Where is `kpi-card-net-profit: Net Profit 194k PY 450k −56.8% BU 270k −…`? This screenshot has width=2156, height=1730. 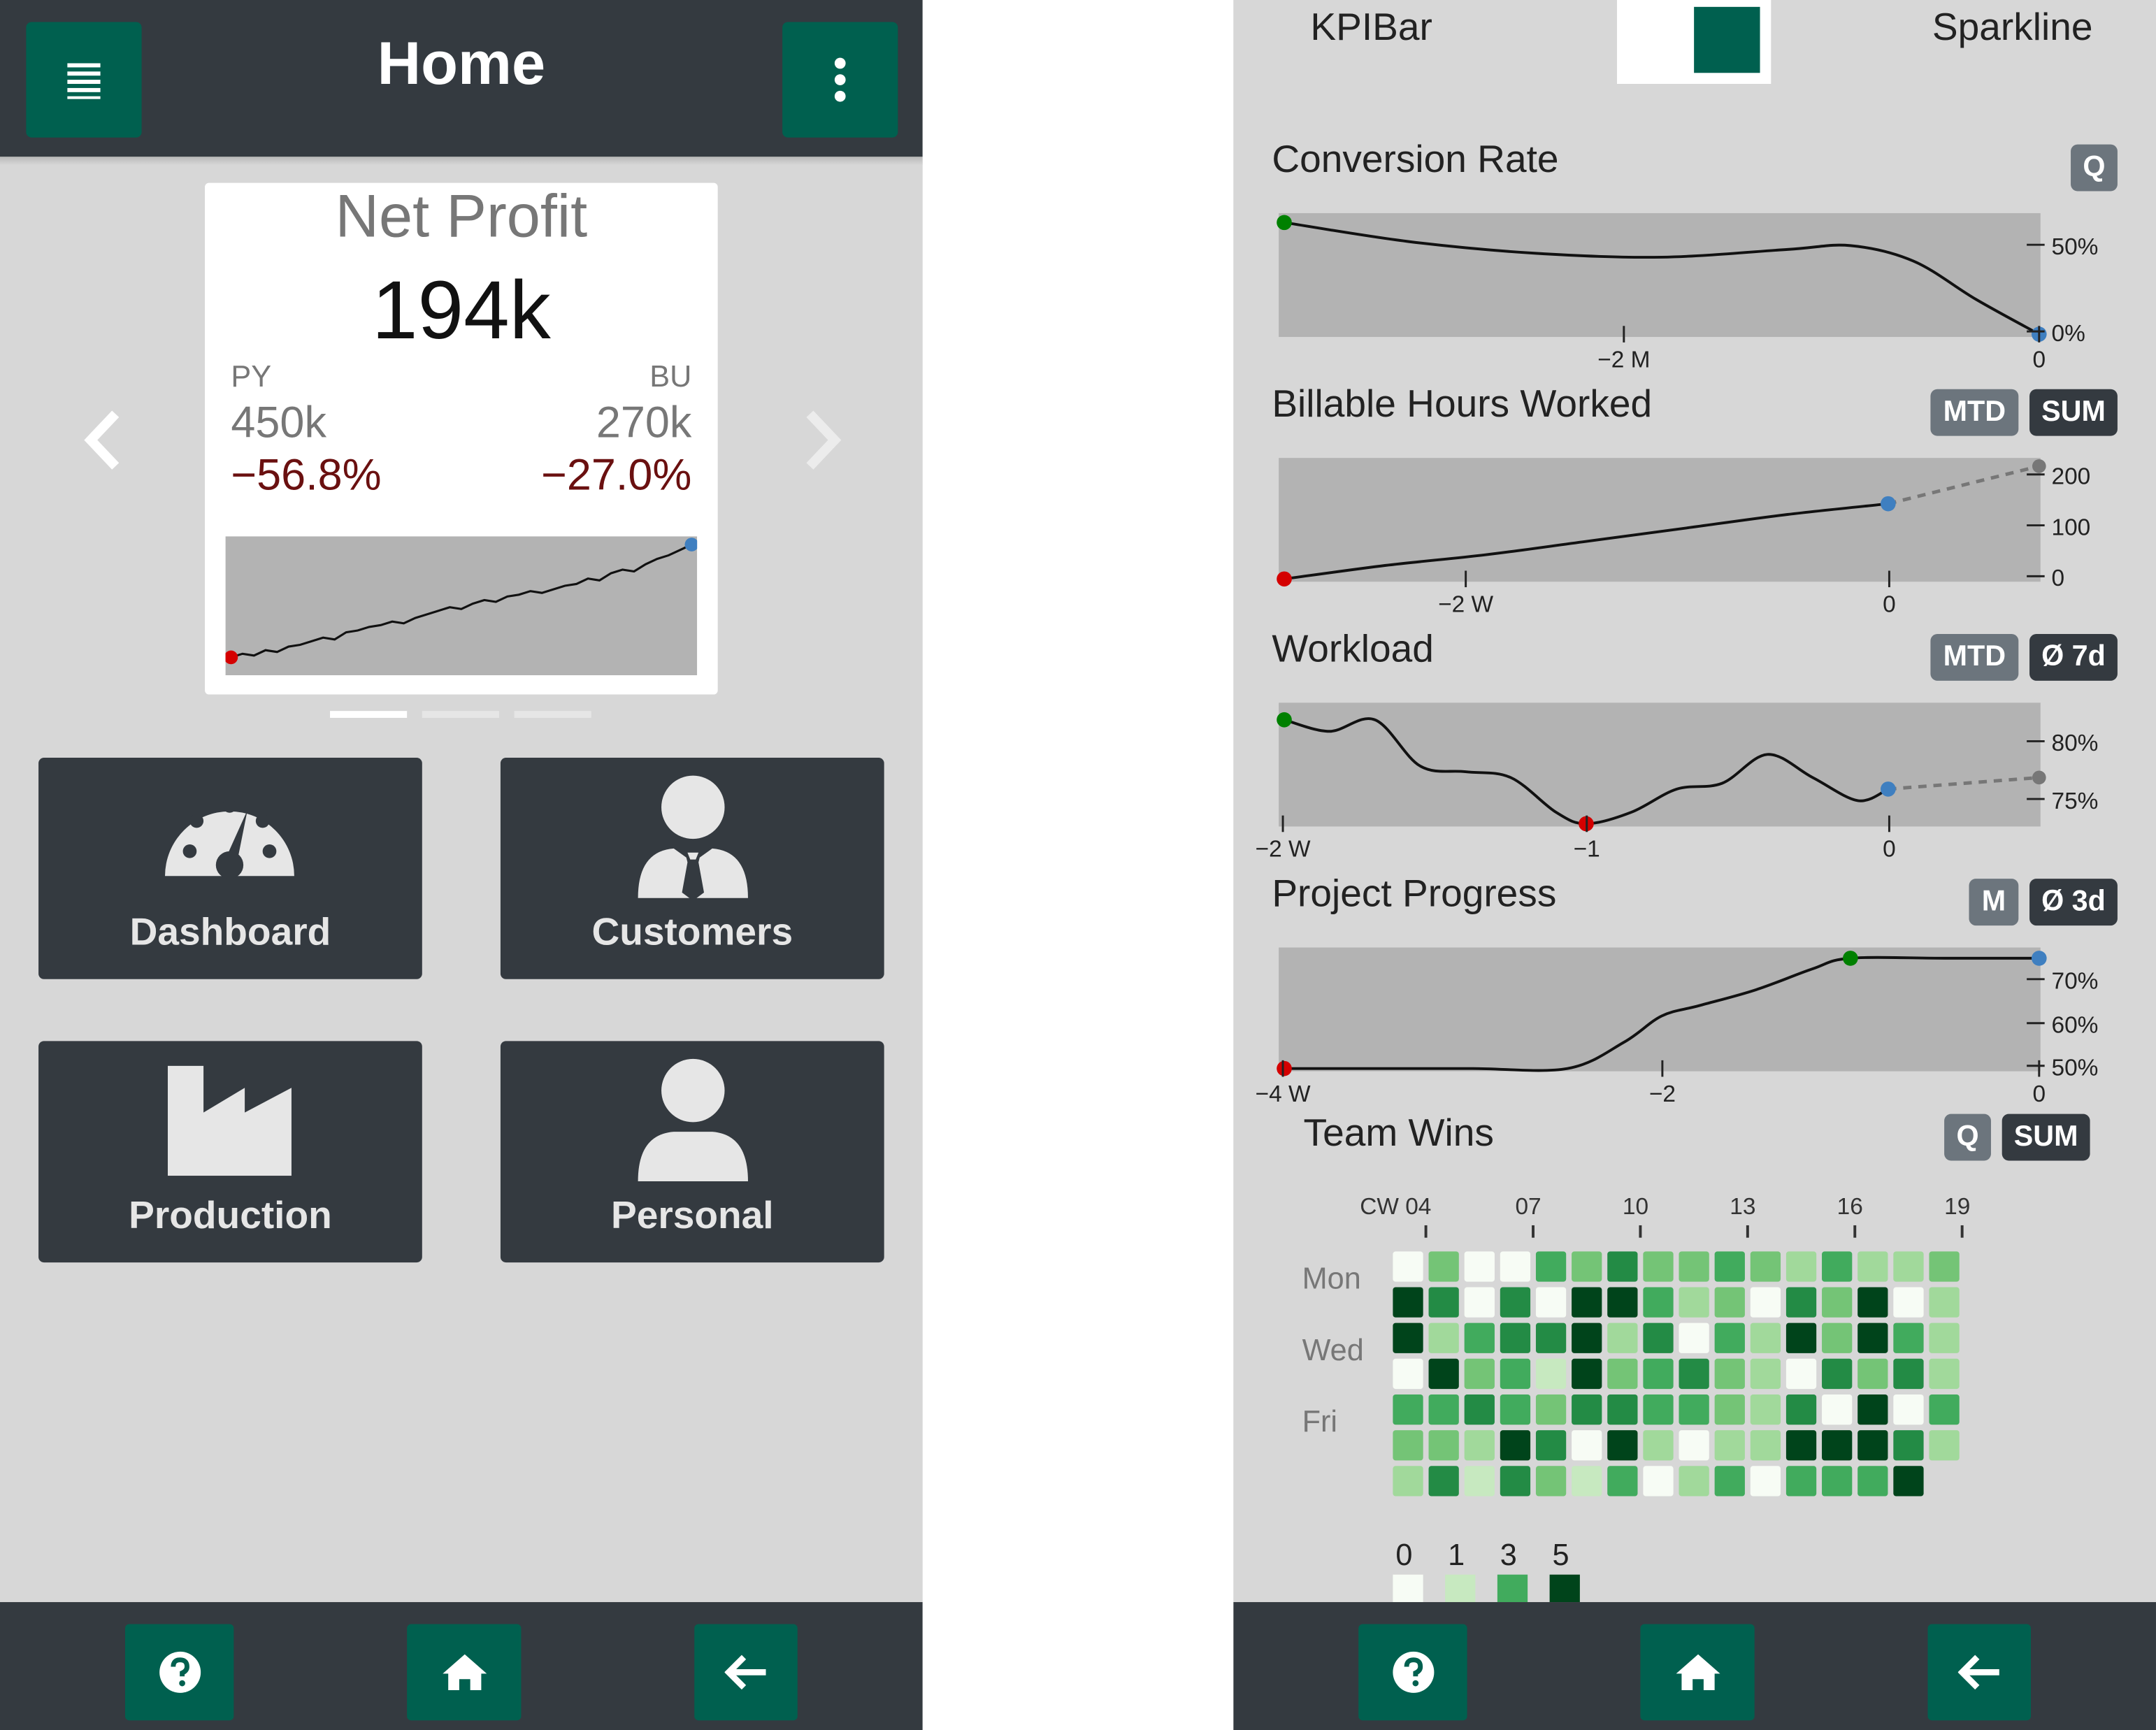 kpi-card-net-profit: Net Profit 194k PY 450k −56.8% BU 270k −… is located at coordinates (461, 438).